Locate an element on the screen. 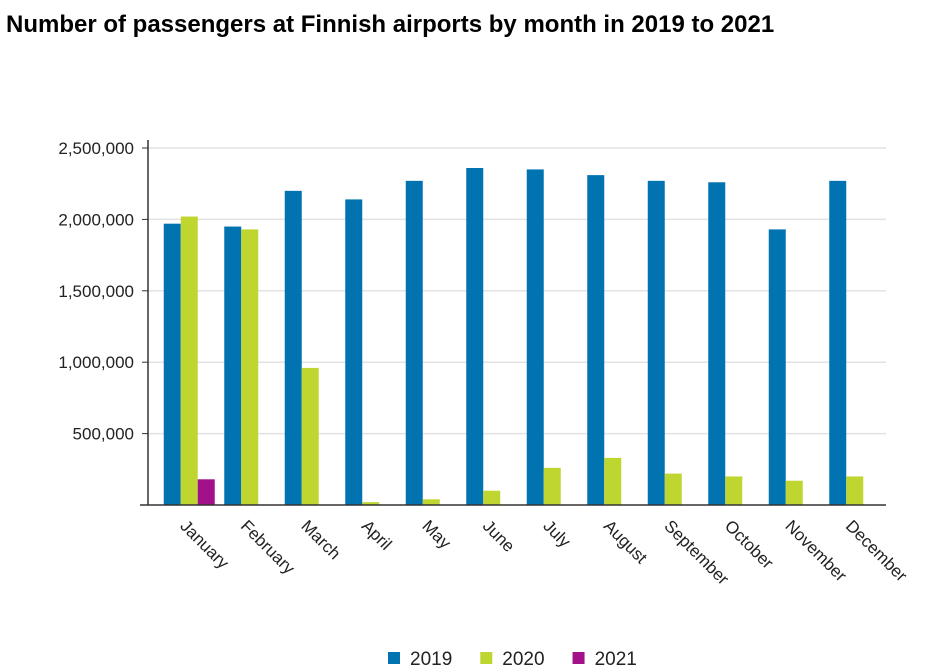 Image resolution: width=928 pixels, height=672 pixels. x-tick-label: August is located at coordinates (625, 541).